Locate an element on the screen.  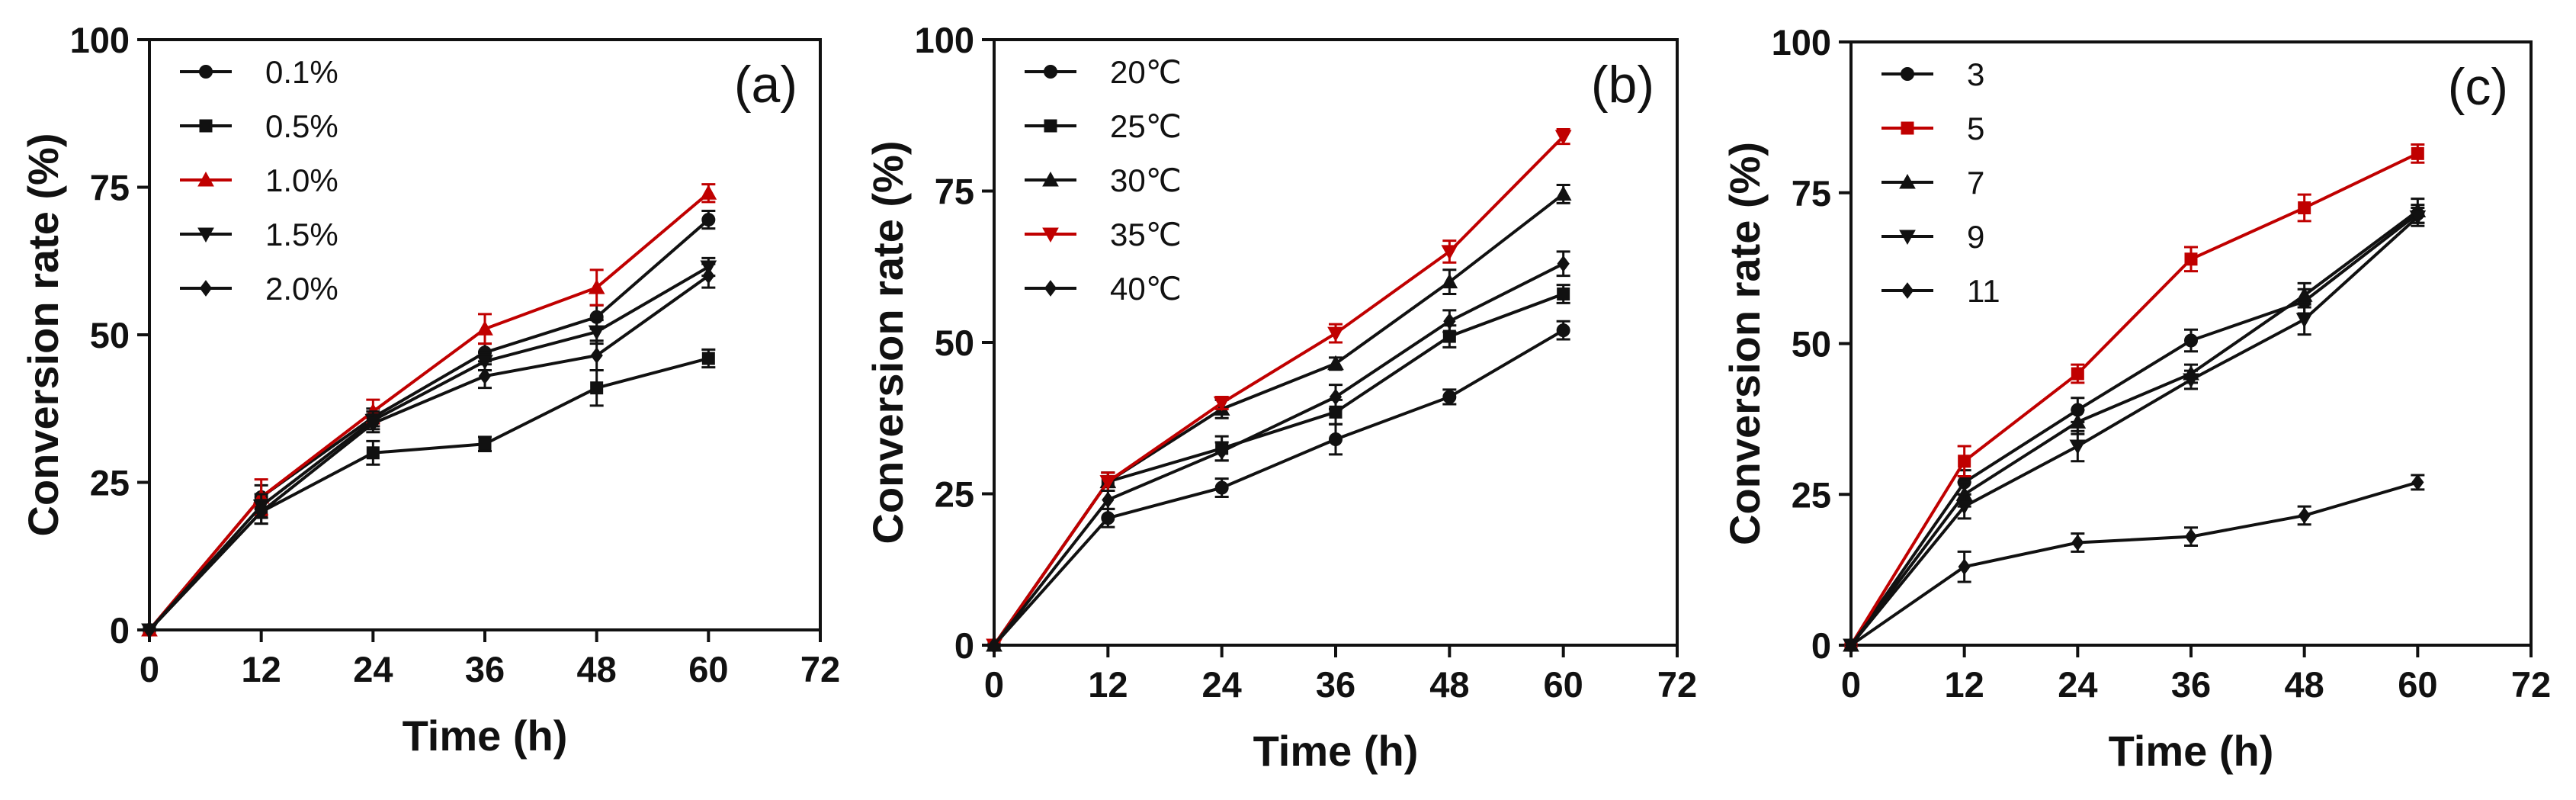
legend-item: 0.5% is located at coordinates (259, 126).